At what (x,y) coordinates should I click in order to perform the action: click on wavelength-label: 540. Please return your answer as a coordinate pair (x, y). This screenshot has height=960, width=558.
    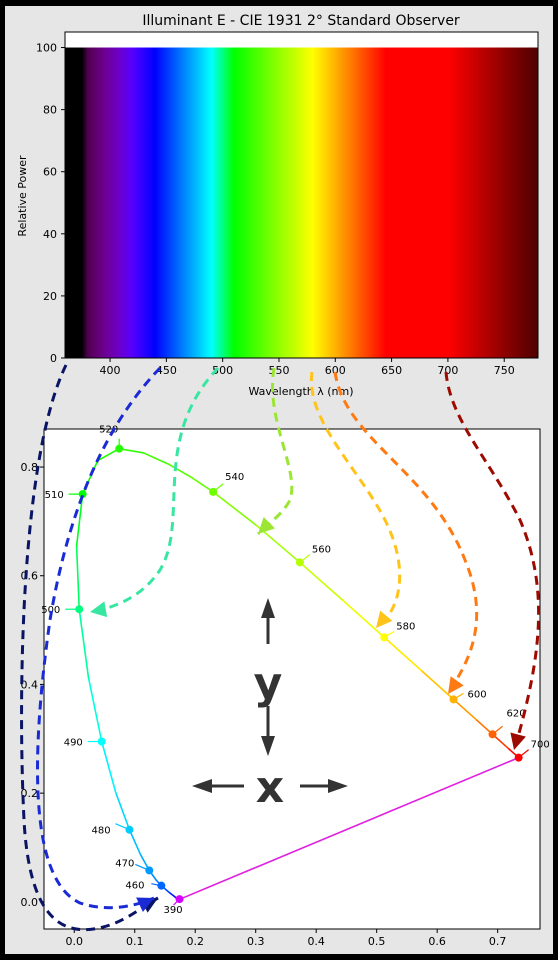
    Looking at the image, I should click on (234, 477).